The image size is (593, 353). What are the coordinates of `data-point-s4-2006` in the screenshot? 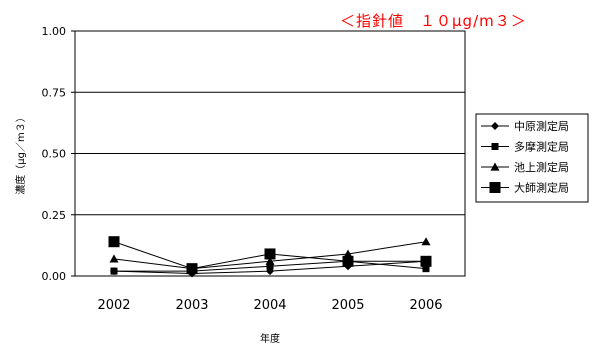 It's located at (426, 261).